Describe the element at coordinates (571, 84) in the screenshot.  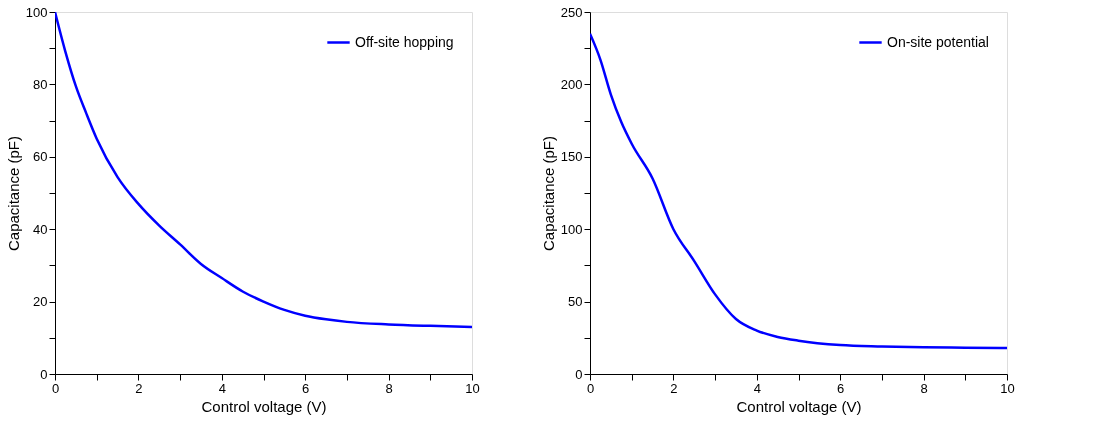
I see `y-tick-label: 200` at that location.